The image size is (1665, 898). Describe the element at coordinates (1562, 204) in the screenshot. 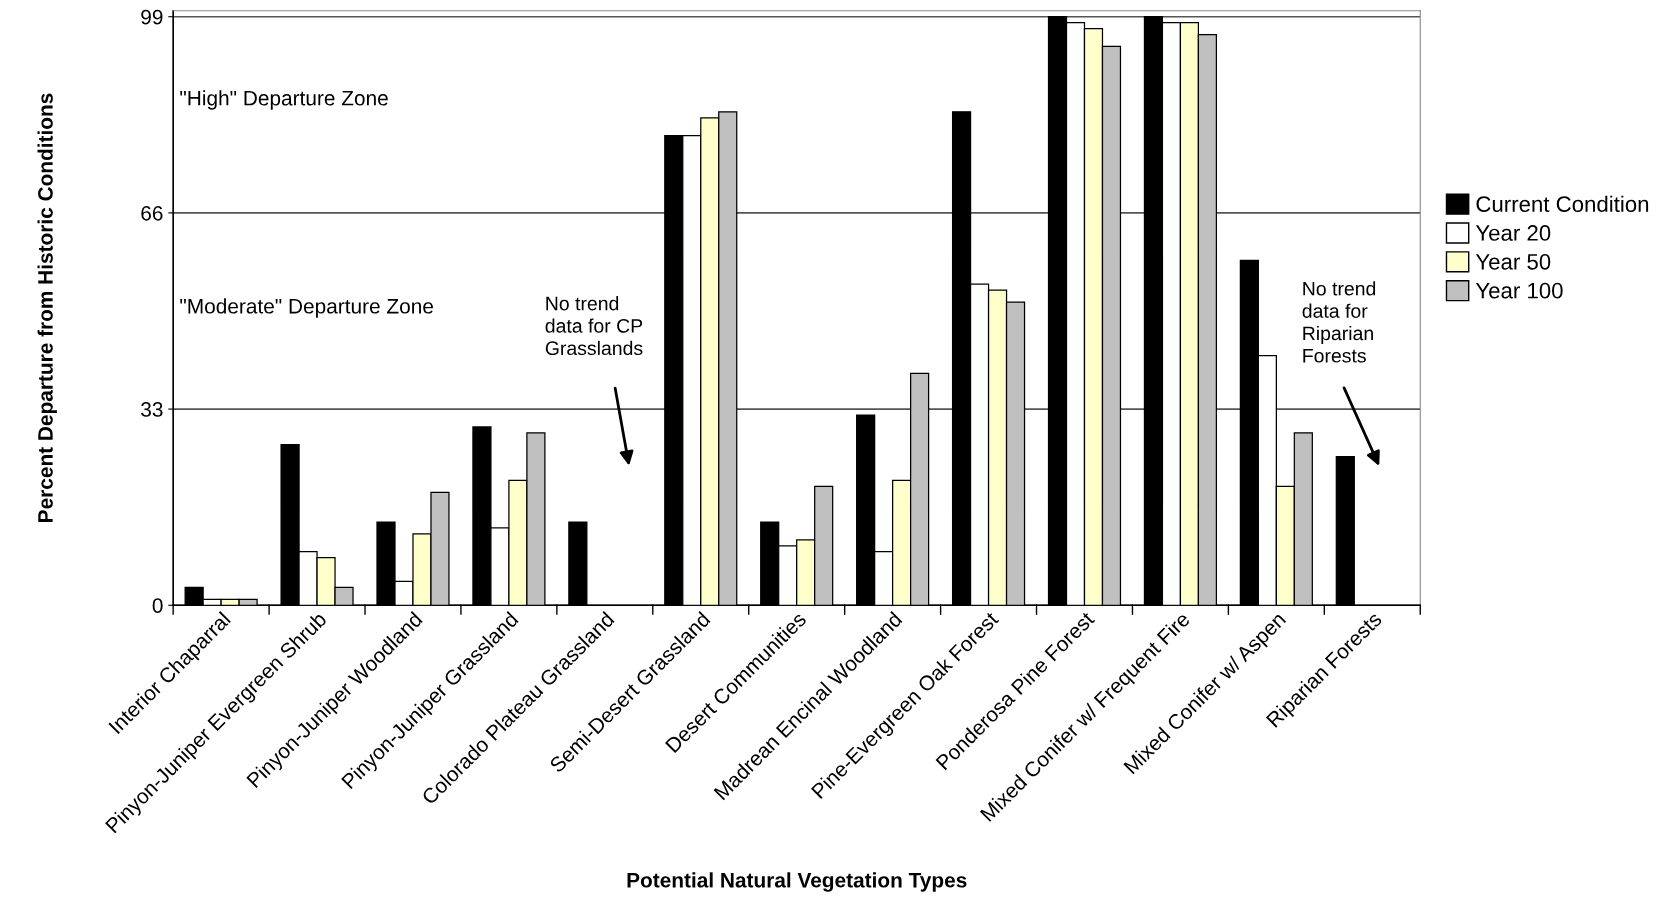

I see `legend-label: Current Condition` at that location.